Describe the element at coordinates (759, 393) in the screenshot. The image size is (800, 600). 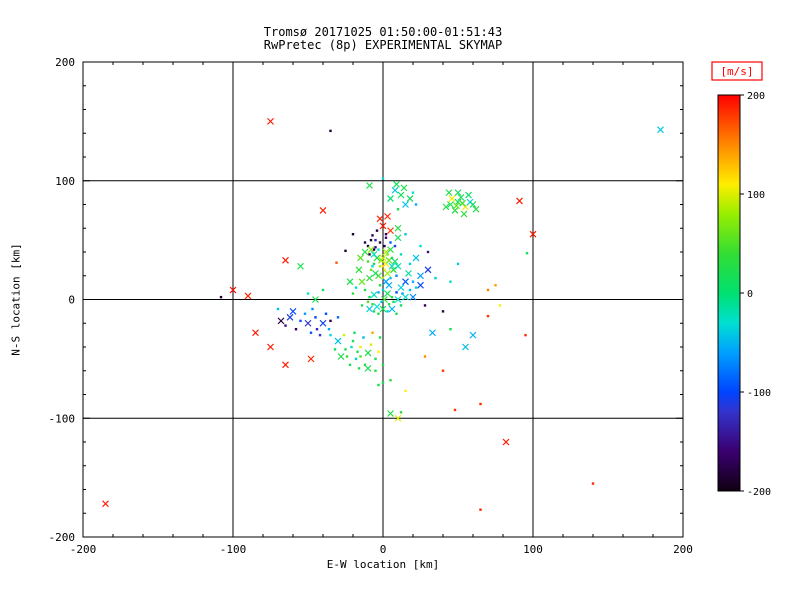
I see `colorbar-tick-label: -100` at that location.